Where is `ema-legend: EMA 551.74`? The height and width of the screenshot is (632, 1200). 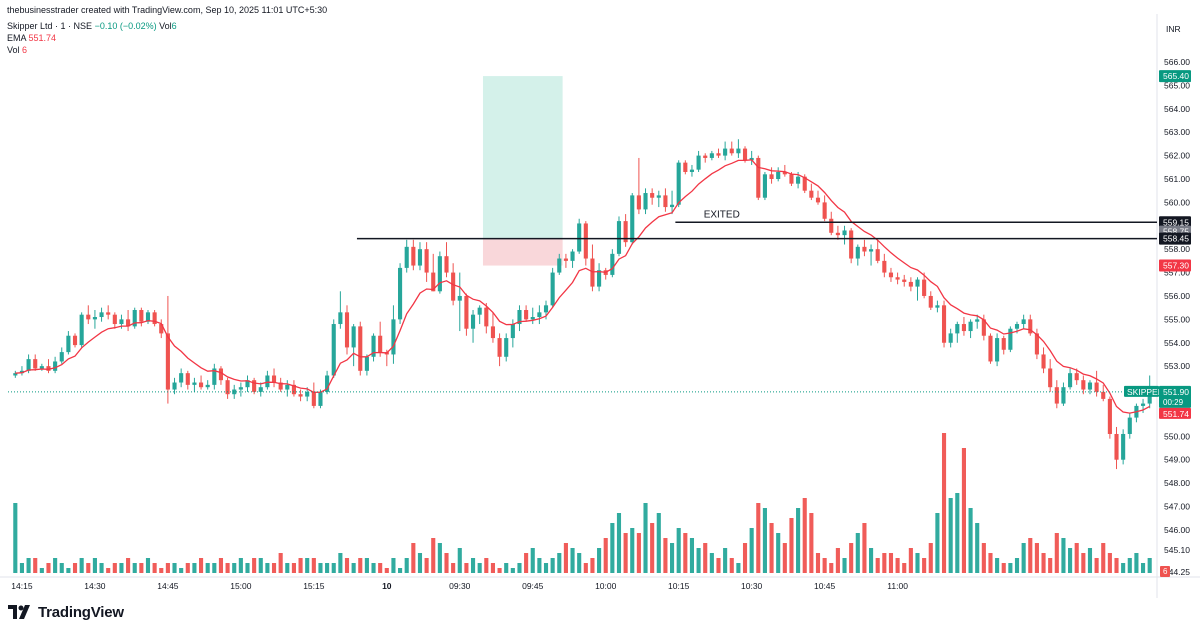
ema-legend: EMA 551.74 is located at coordinates (31, 38).